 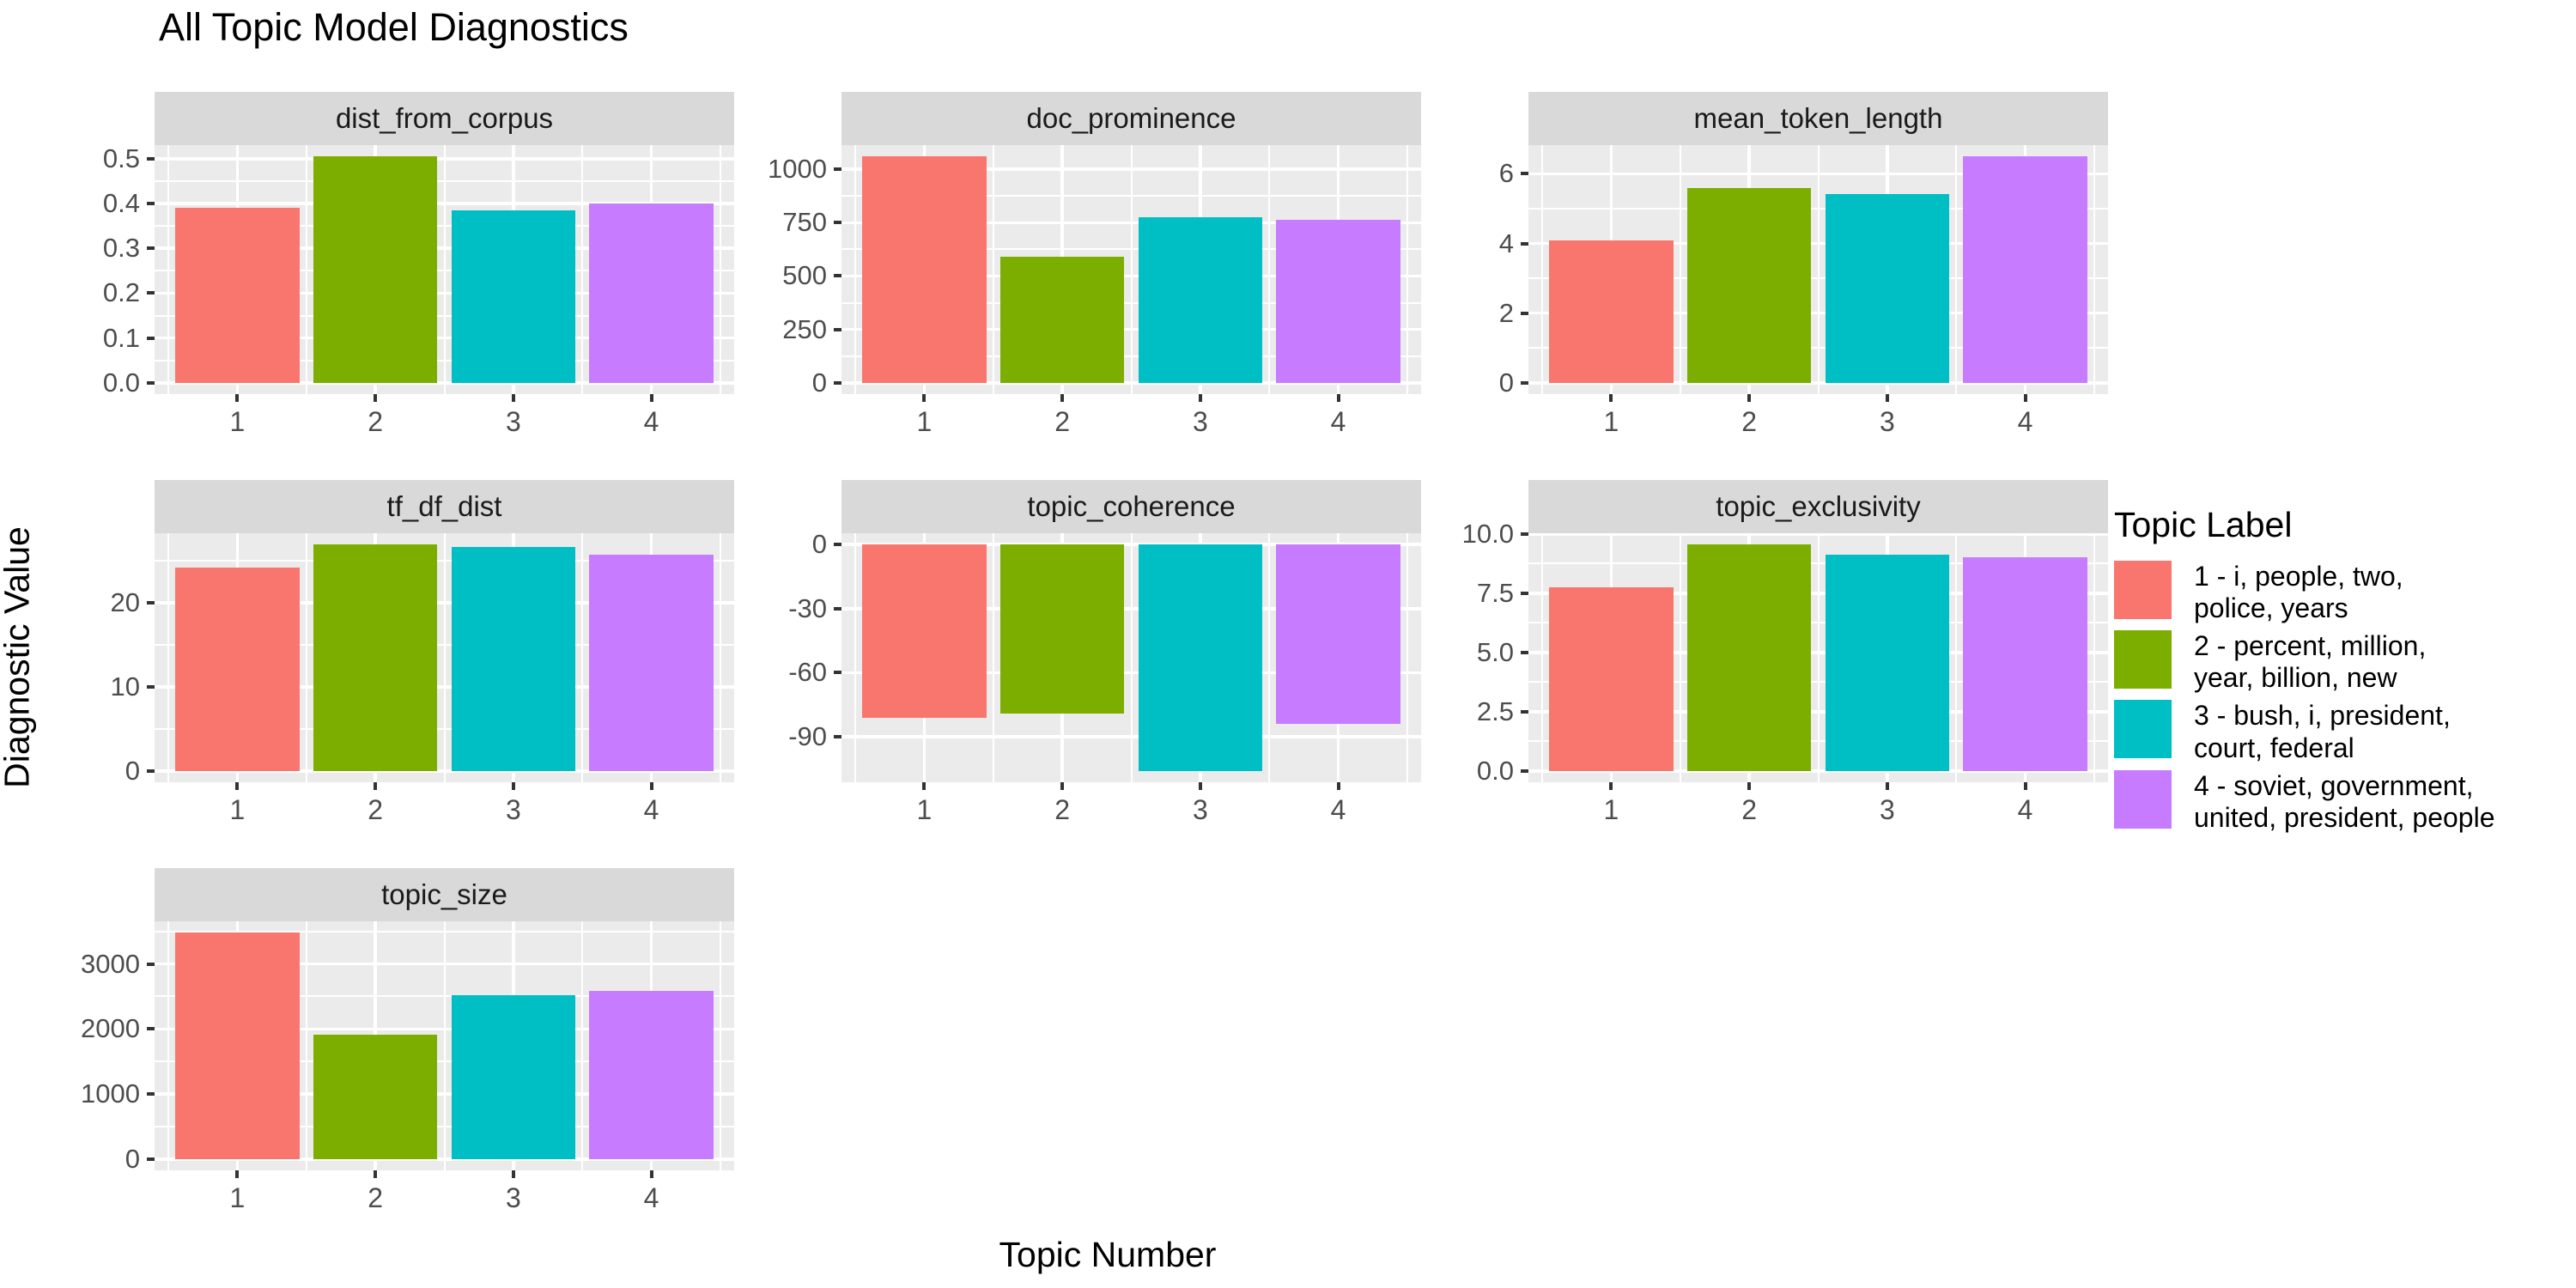 I want to click on facet-dist_from_corpus: dist_from_corpus 0.0 0.1 0.2 0.3 0.4 0.5 1 2 3 4, so click(x=390, y=272).